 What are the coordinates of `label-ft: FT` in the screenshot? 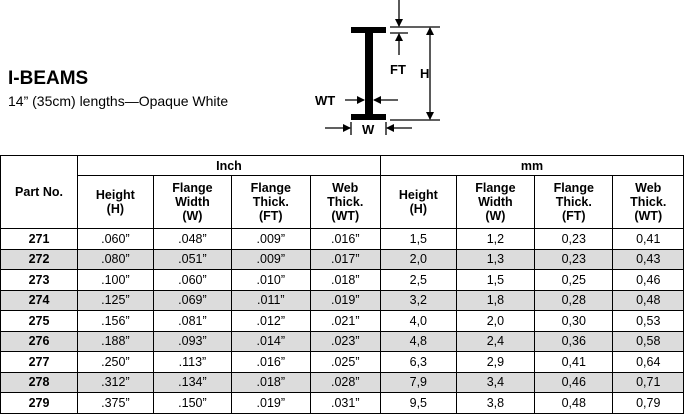 It's located at (398, 69).